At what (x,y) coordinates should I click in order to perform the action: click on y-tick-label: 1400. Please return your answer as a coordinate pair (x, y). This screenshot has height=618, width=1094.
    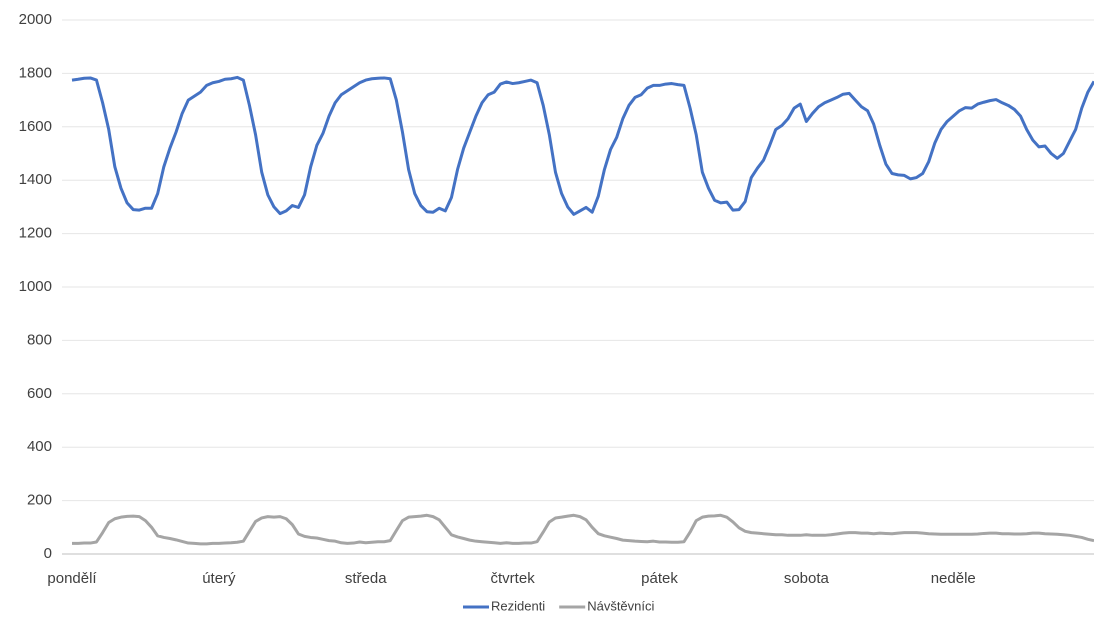
    Looking at the image, I should click on (35, 179).